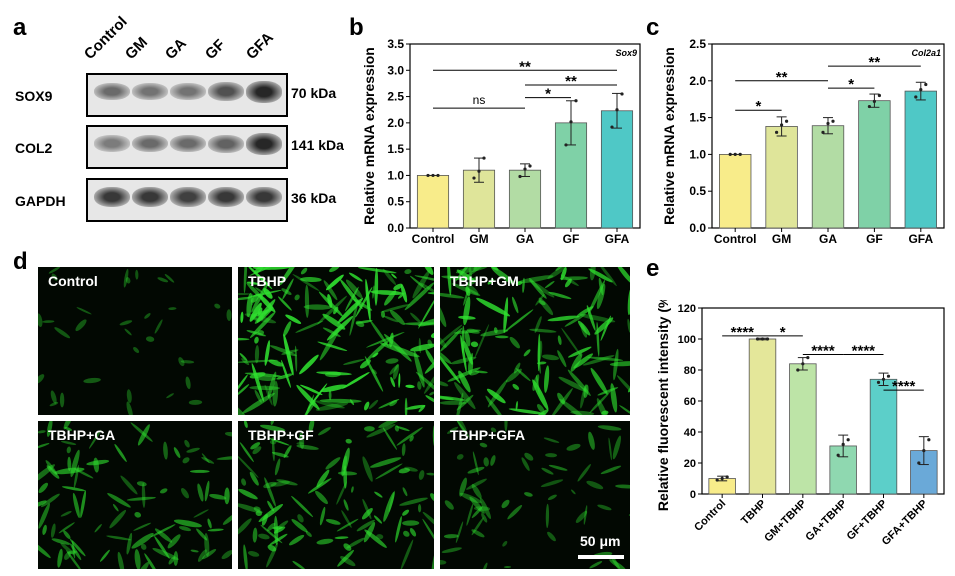 This screenshot has width=955, height=576. Describe the element at coordinates (697, 118) in the screenshot. I see `y-tick-label: 1.5` at that location.